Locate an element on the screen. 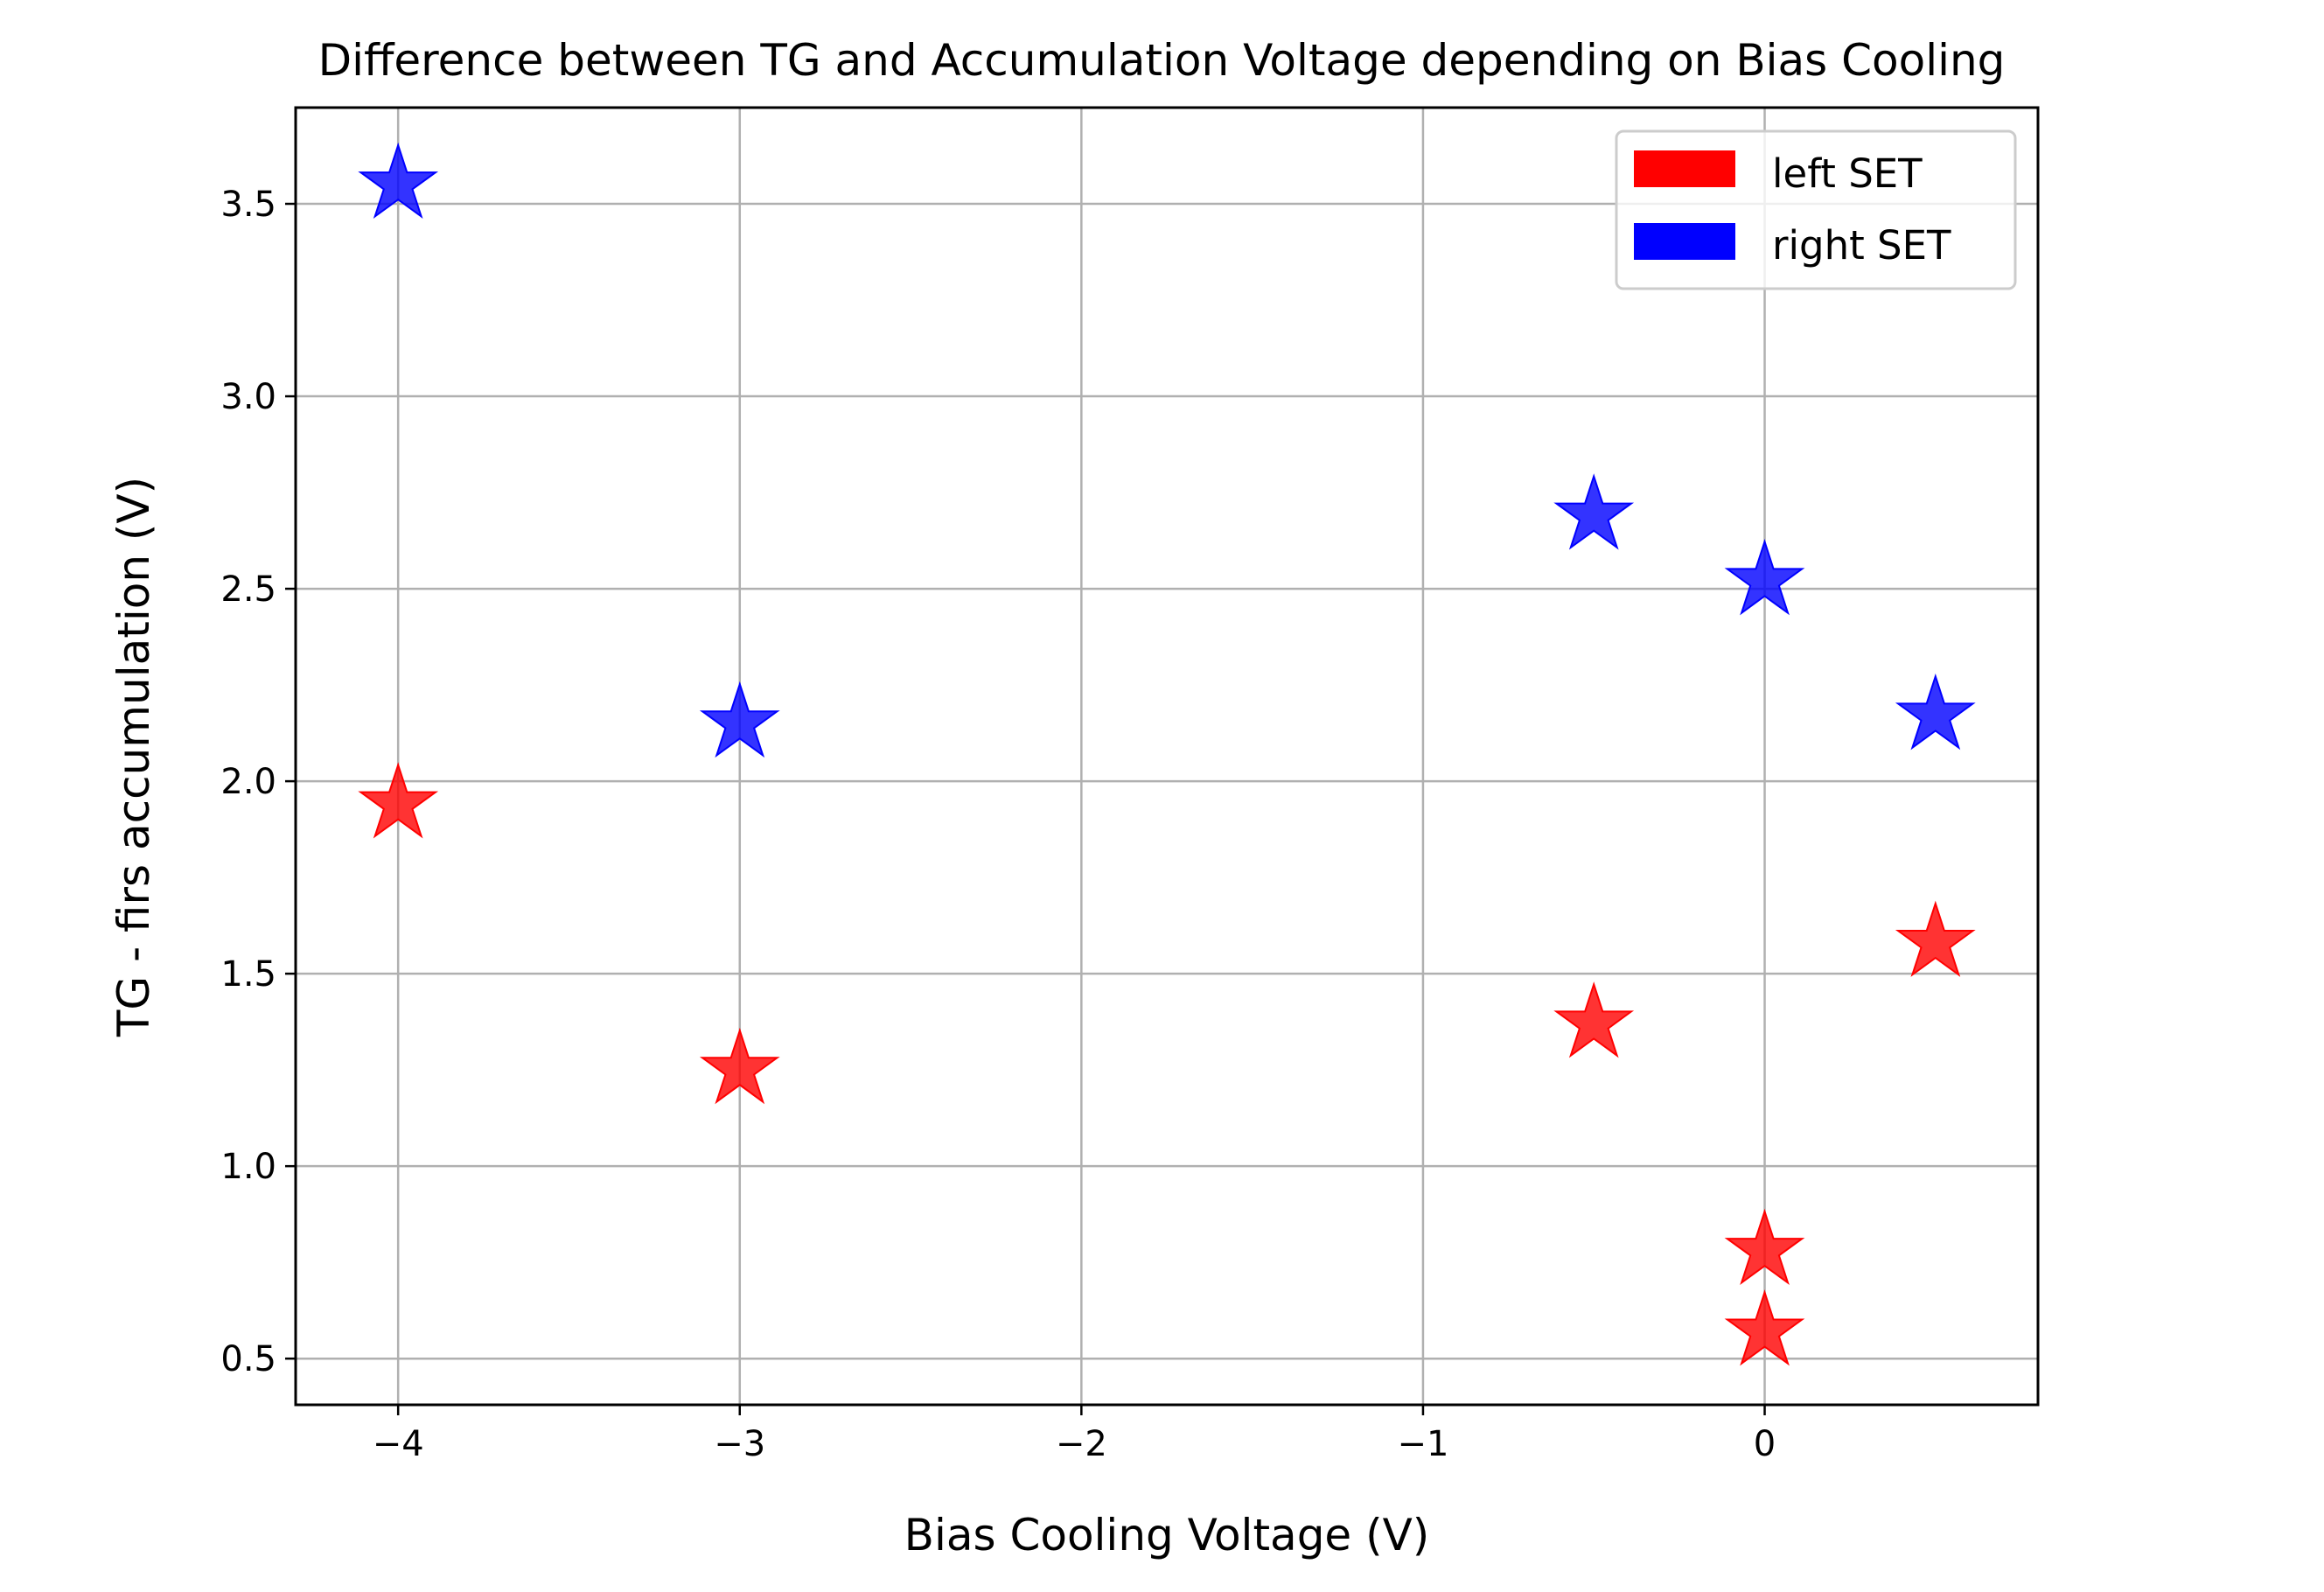  x-tick-label: 0 is located at coordinates (1765, 1444).